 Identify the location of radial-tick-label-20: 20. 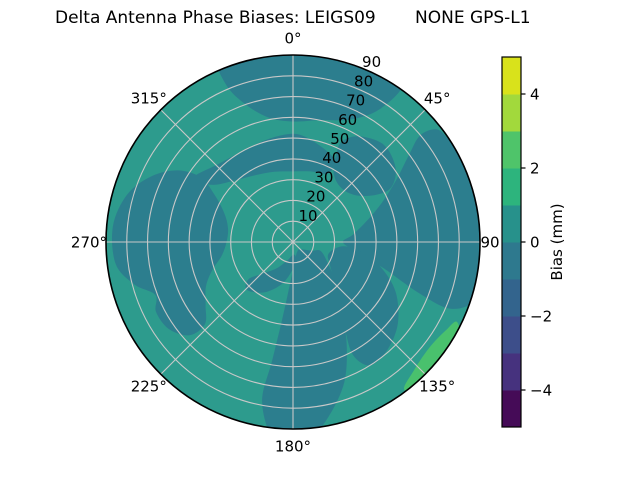
(315, 197).